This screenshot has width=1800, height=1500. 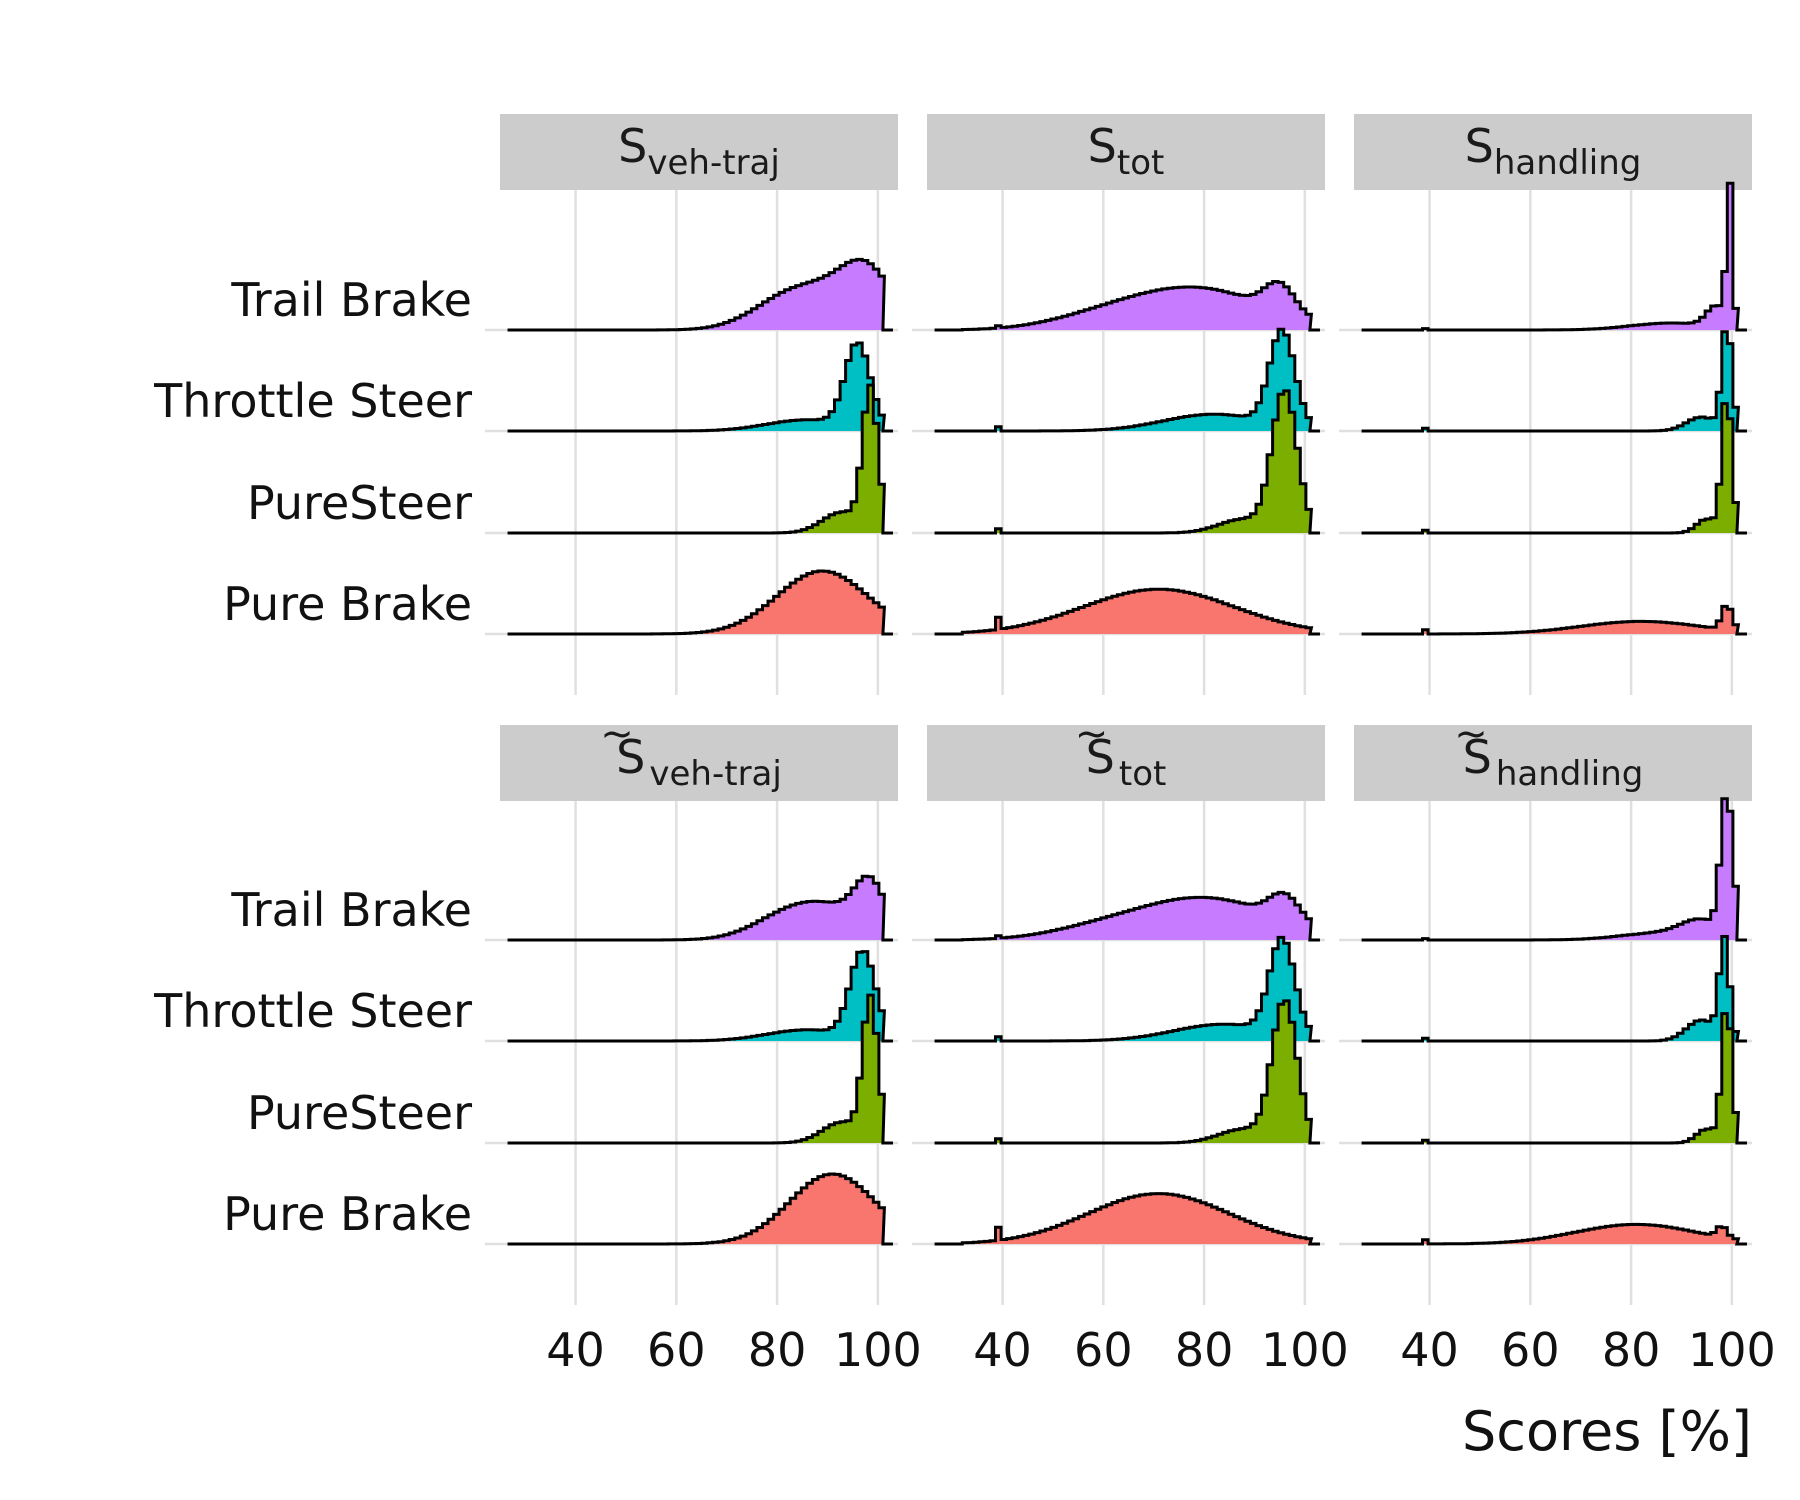 I want to click on x-axis-title: Scores [%], so click(x=1607, y=1431).